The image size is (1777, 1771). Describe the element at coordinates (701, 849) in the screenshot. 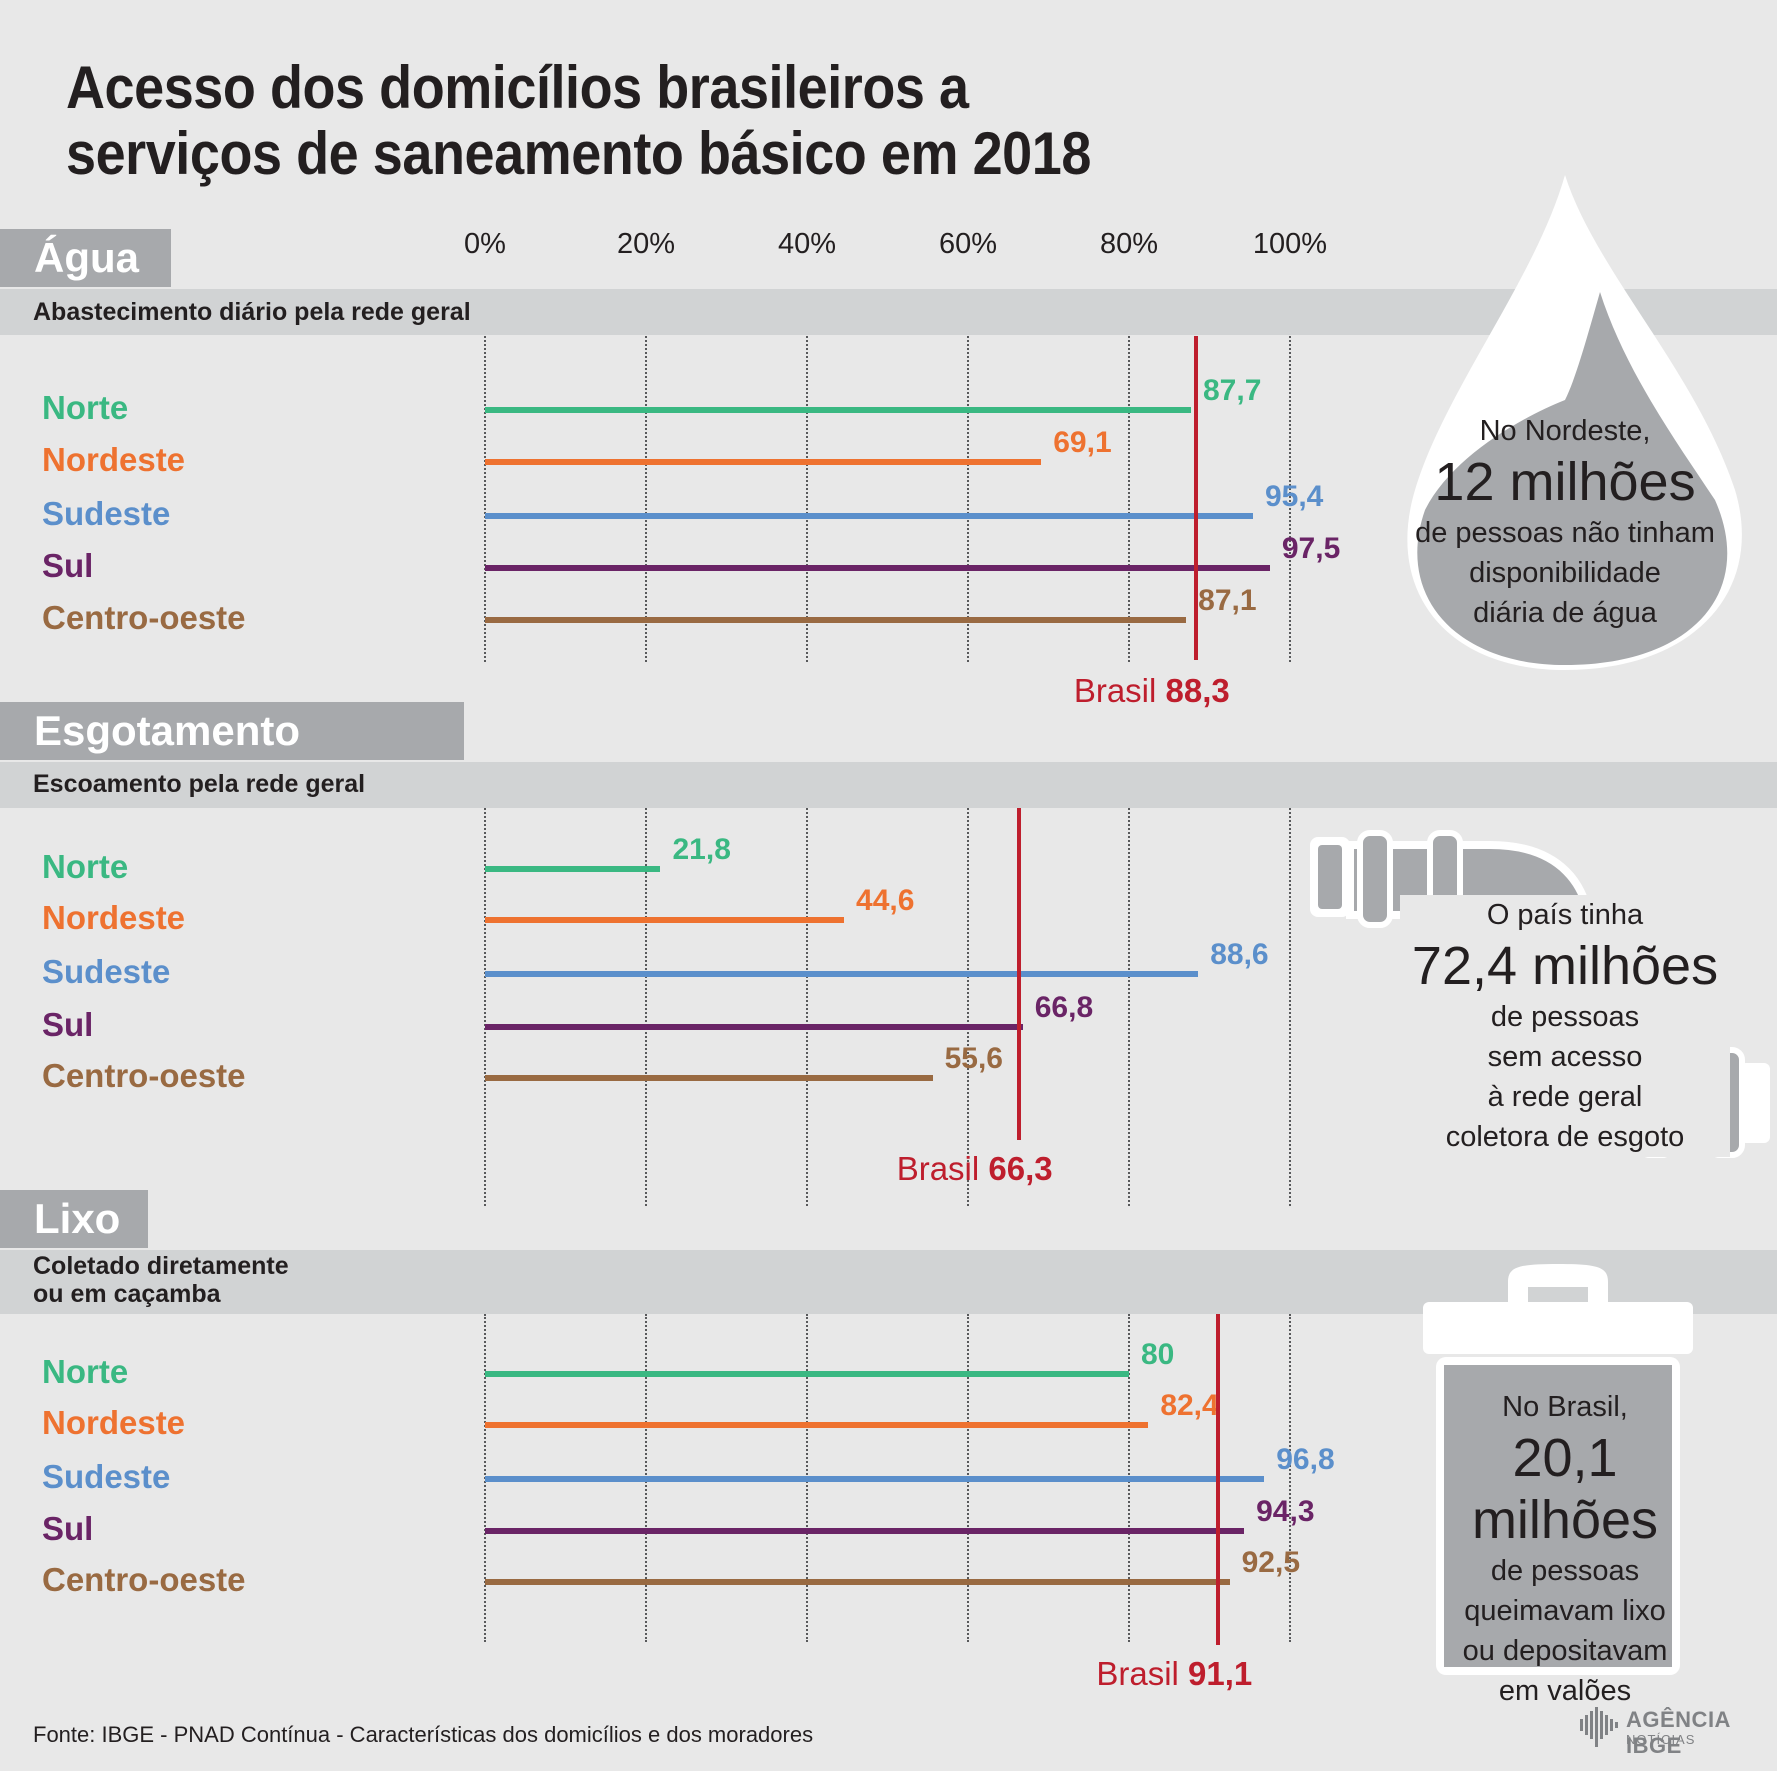

I see `value-label-norte: 21,8` at that location.